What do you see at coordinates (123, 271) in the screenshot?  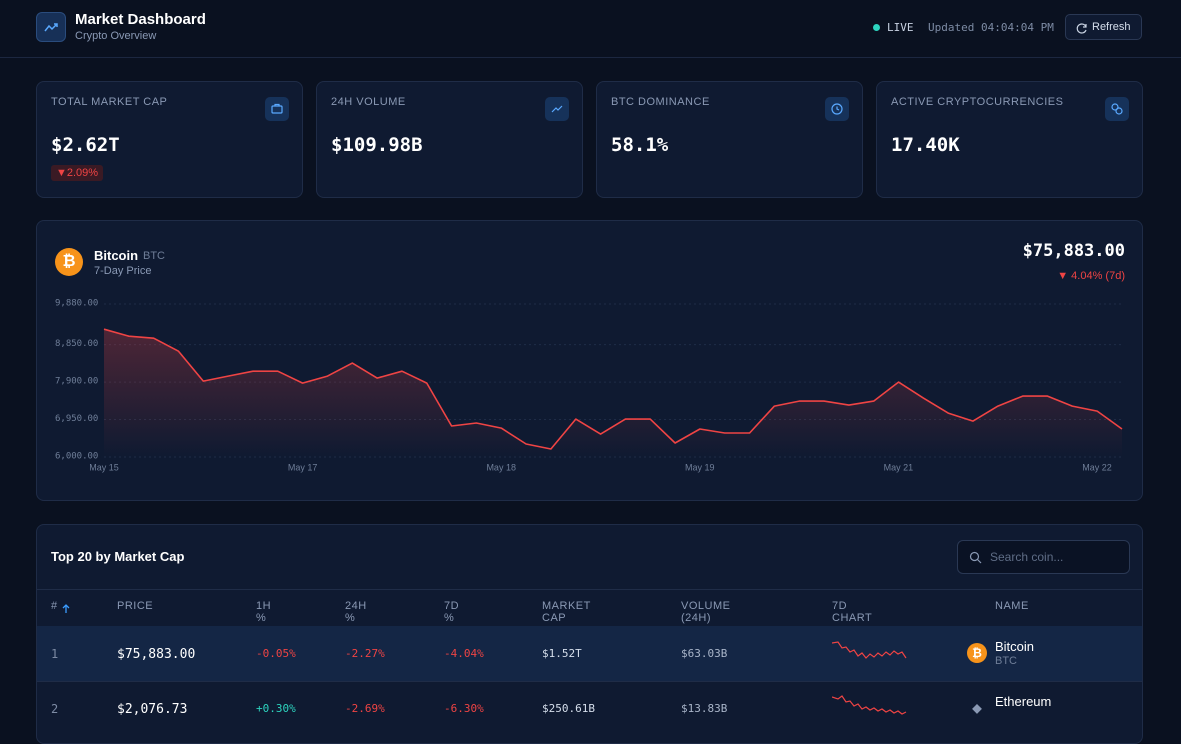 I see `chart-caption: 7-Day Price` at bounding box center [123, 271].